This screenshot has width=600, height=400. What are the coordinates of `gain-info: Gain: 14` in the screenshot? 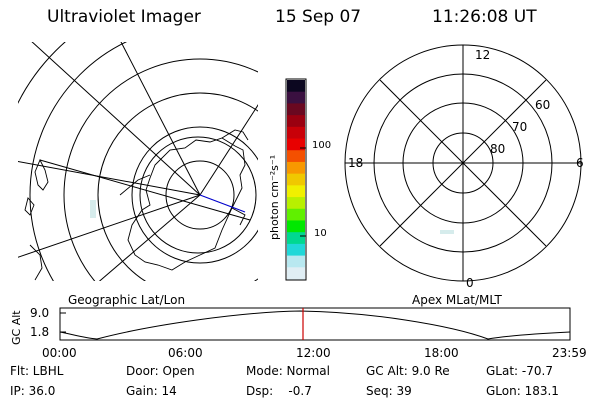 It's located at (151, 391).